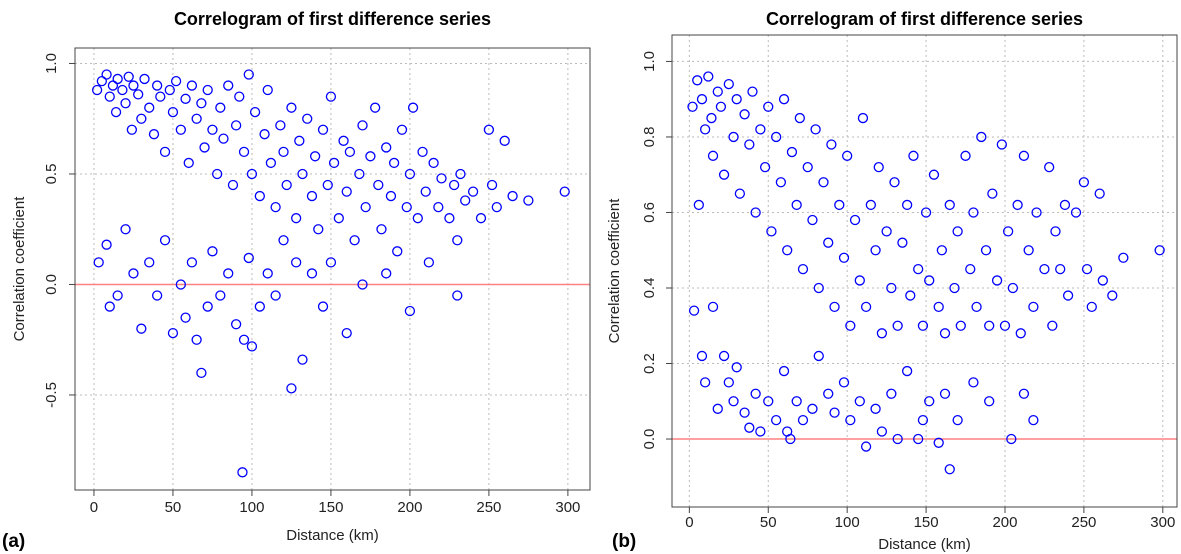 The width and height of the screenshot is (1181, 554). What do you see at coordinates (649, 212) in the screenshot?
I see `y-tick-label: 0.6` at bounding box center [649, 212].